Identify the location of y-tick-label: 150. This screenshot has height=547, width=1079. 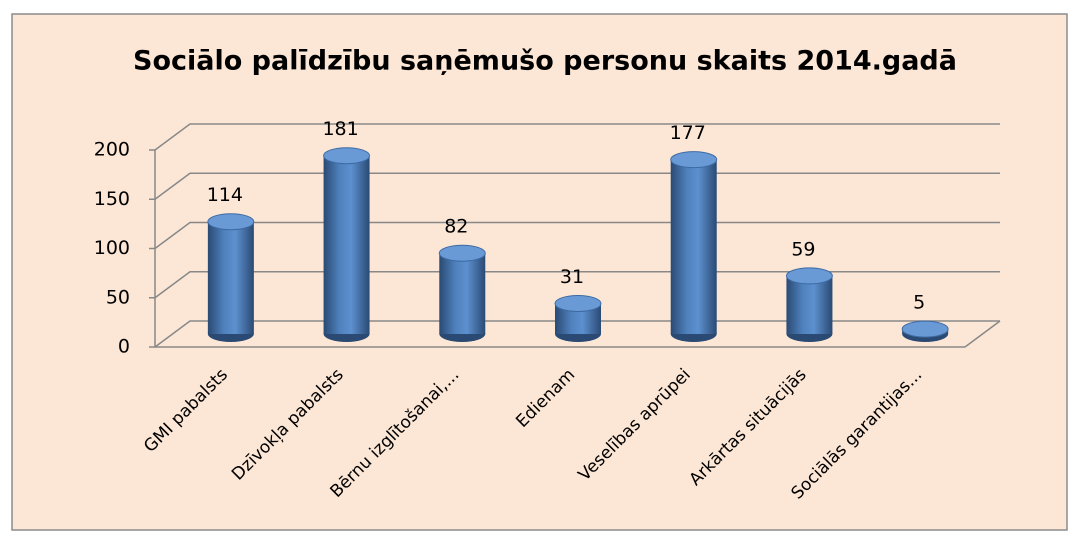
(112, 199).